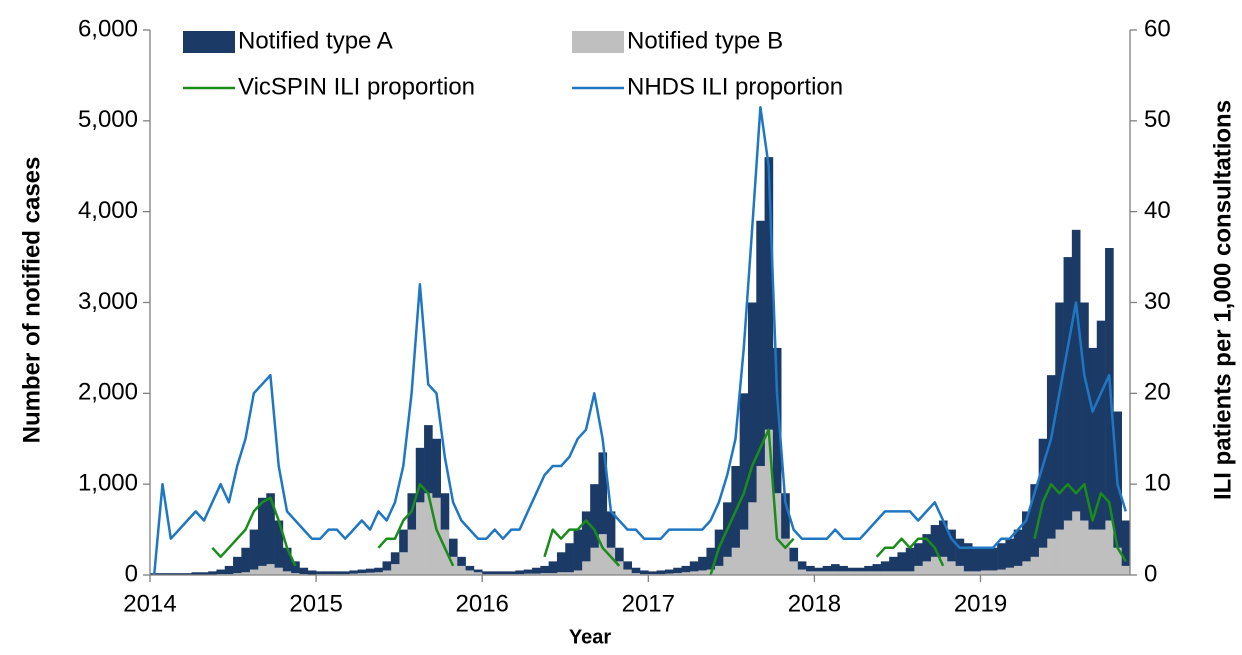 The height and width of the screenshot is (655, 1242). I want to click on x-tick-label: 2014, so click(149, 603).